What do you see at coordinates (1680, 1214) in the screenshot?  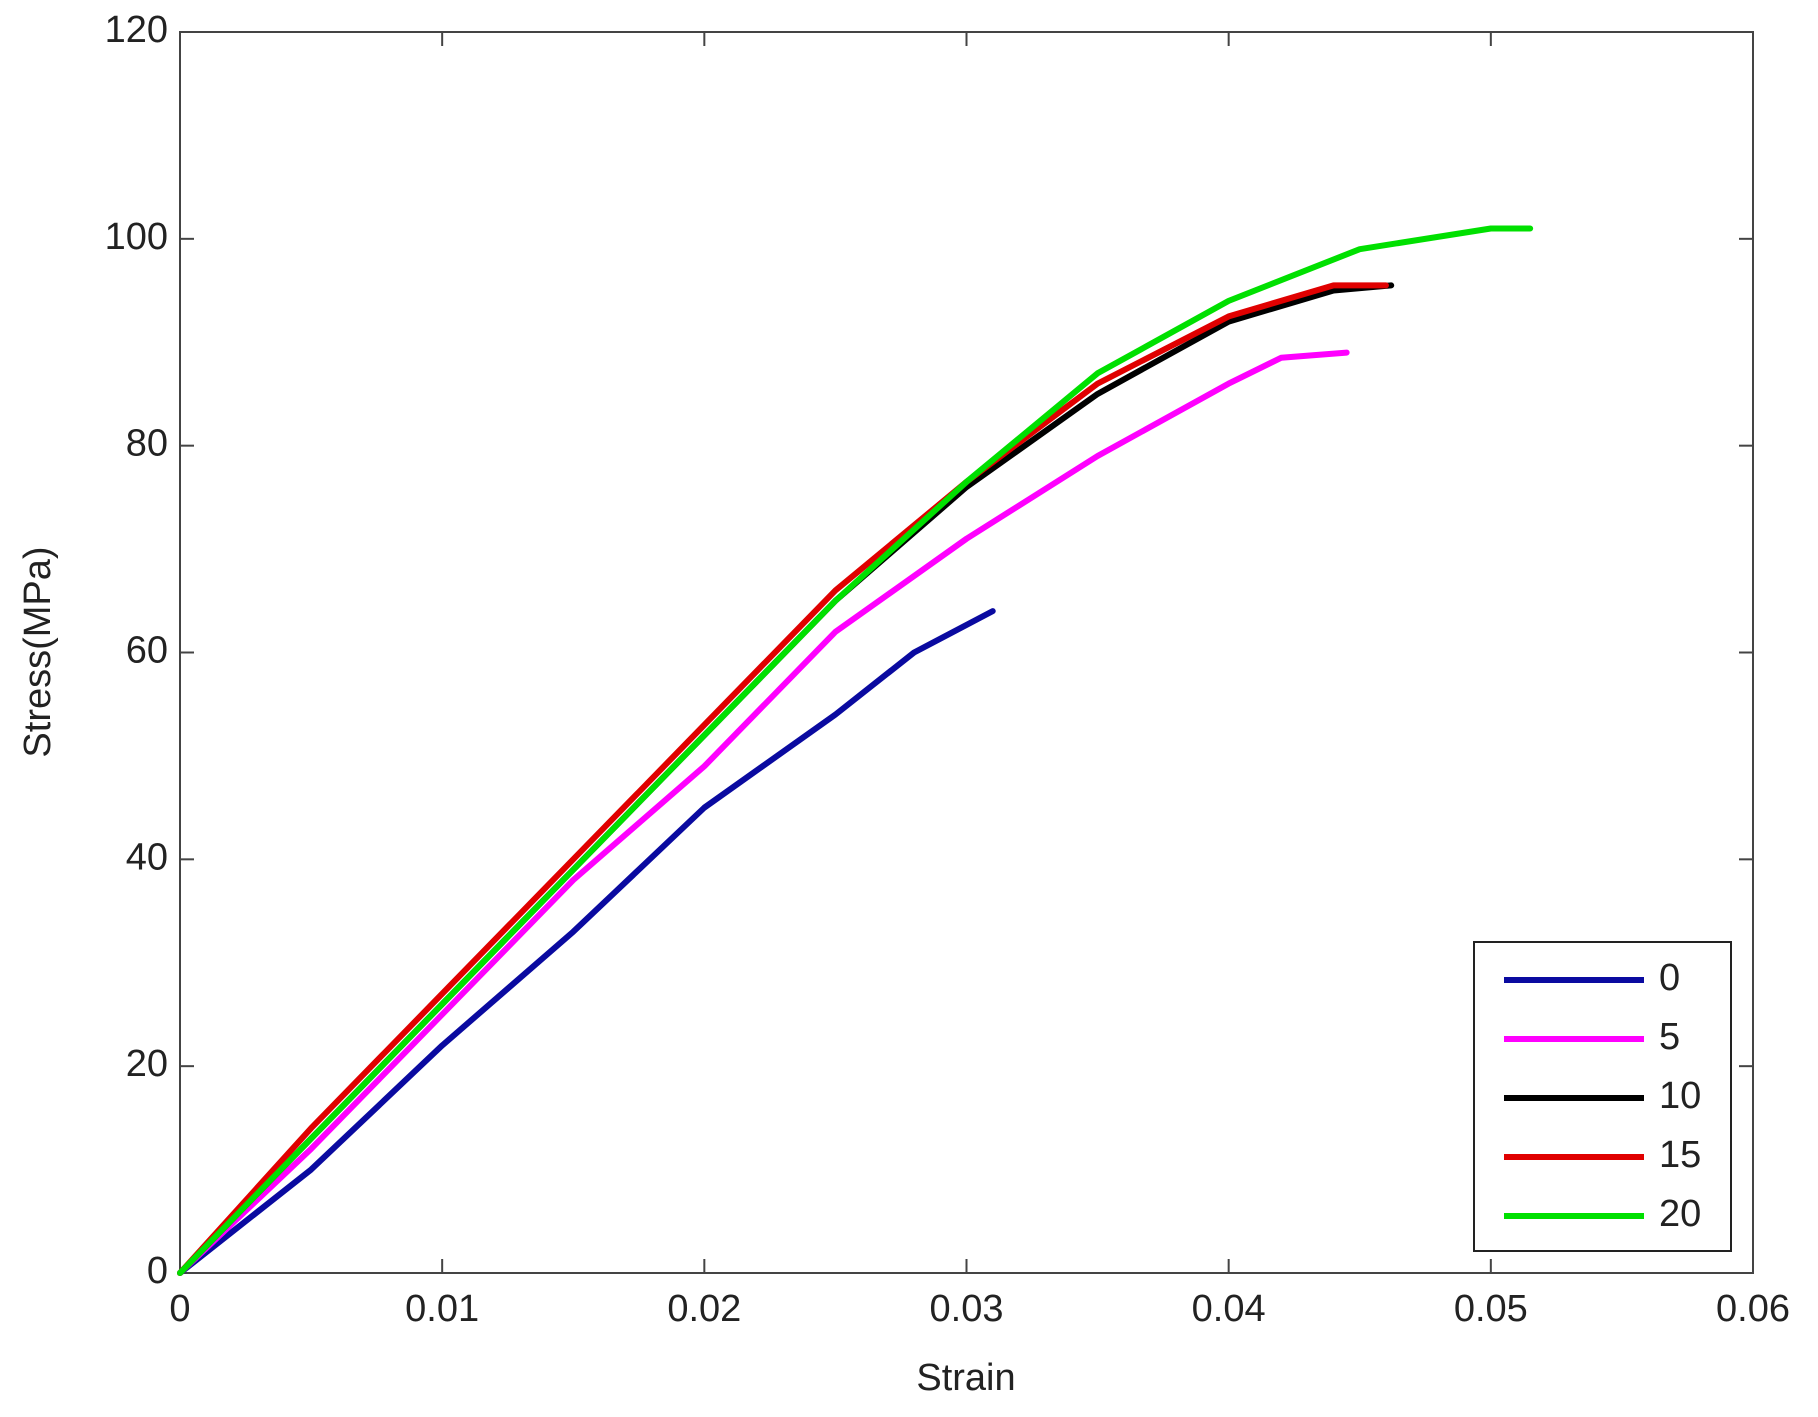 I see `legend-label: 20` at bounding box center [1680, 1214].